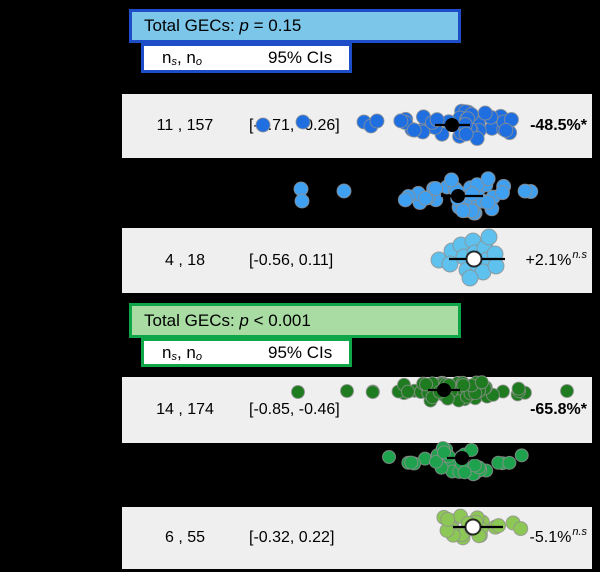 This screenshot has width=600, height=572. Describe the element at coordinates (185, 260) in the screenshot. I see `sample-counts: 4 , 18` at that location.